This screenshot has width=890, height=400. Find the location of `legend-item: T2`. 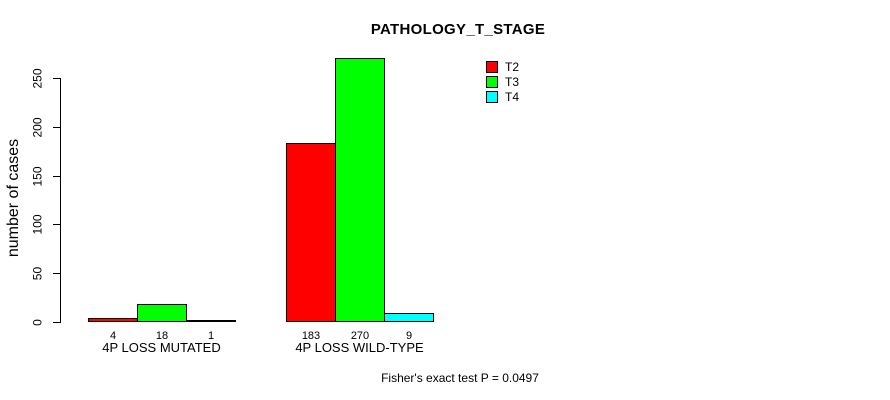

legend-item: T2 is located at coordinates (502, 67).